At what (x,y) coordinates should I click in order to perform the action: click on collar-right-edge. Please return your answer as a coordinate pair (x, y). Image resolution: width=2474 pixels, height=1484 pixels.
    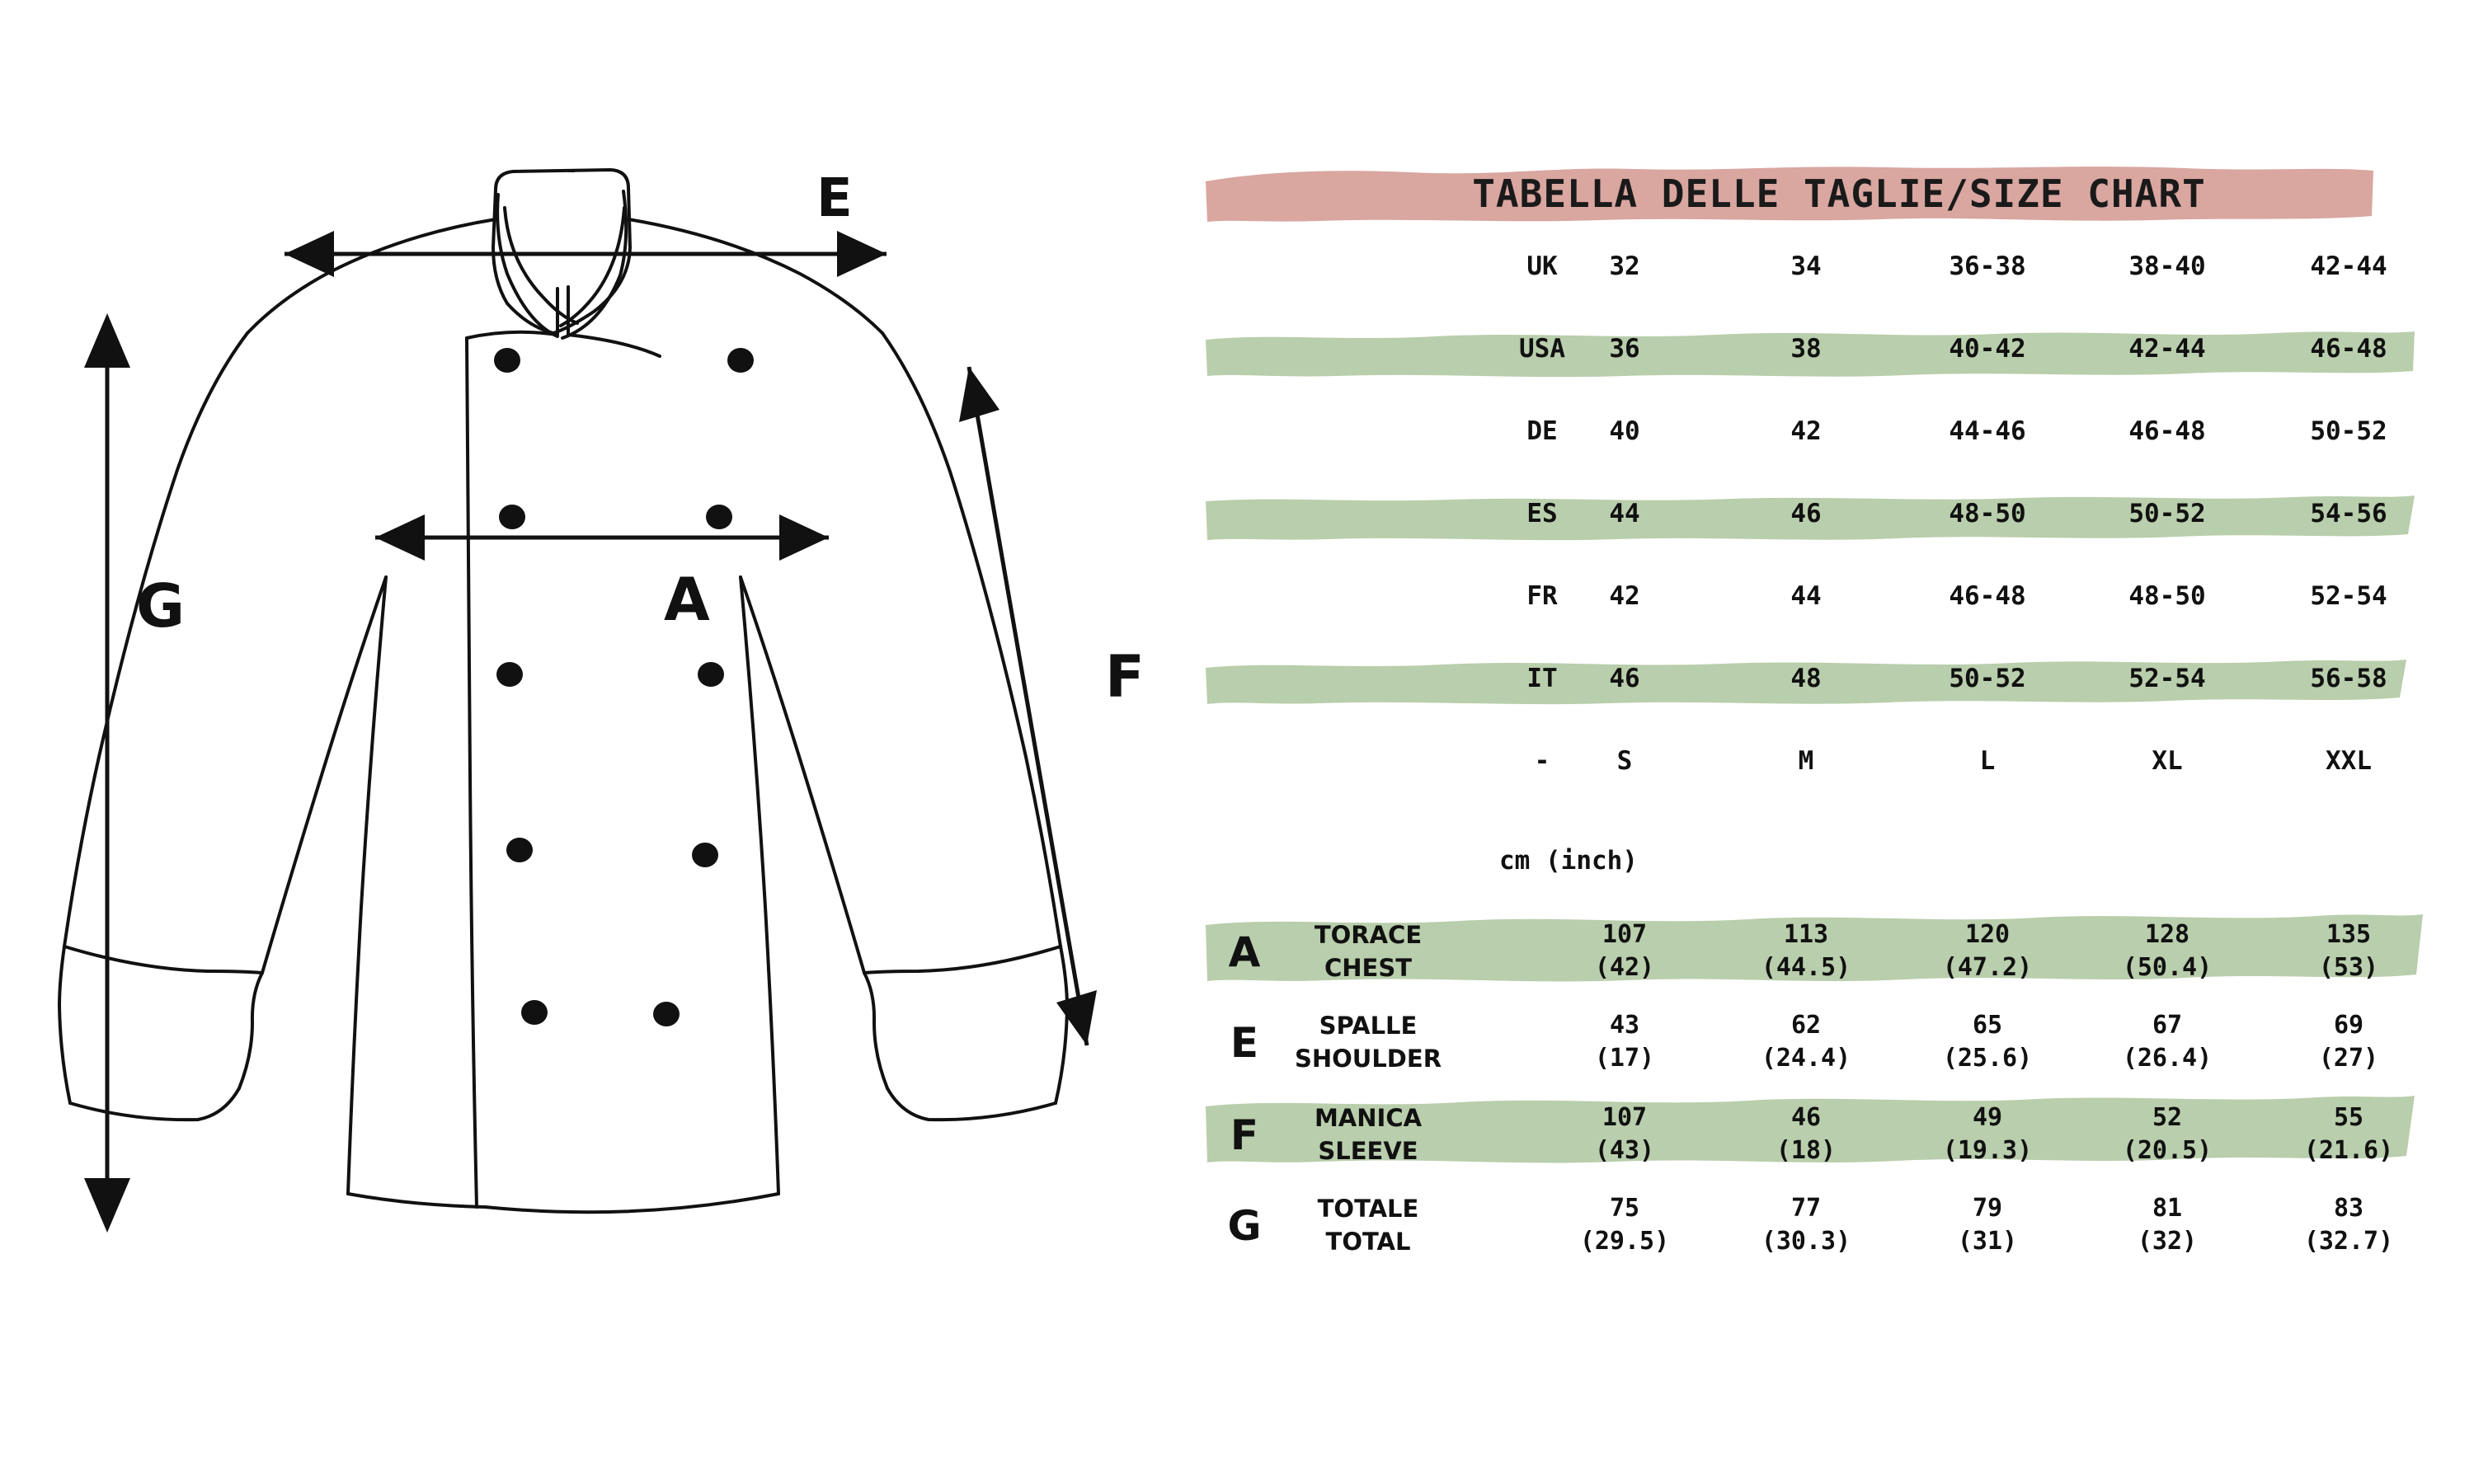
    Looking at the image, I should click on (594, 265).